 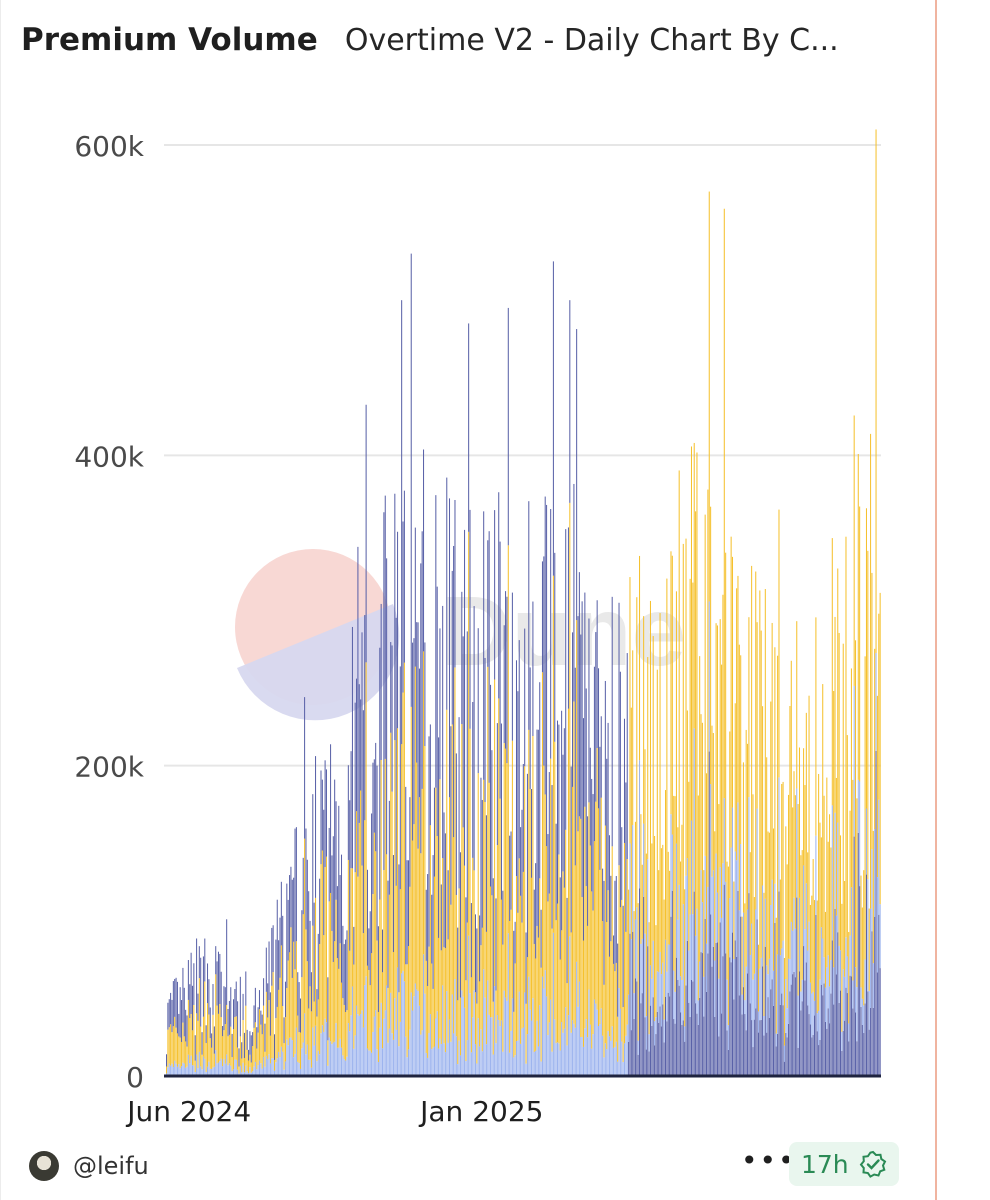 I want to click on refresh-age-badge: 17h, so click(x=844, y=1164).